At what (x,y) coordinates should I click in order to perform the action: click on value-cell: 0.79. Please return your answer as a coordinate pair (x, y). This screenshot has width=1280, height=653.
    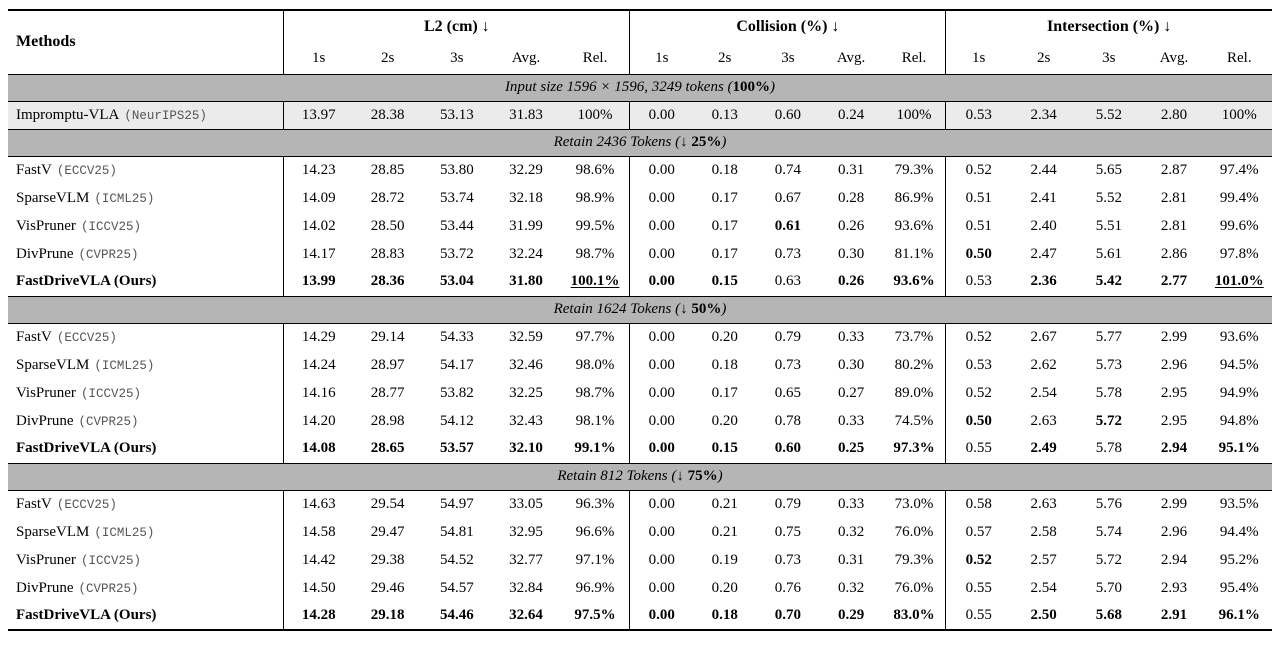
    Looking at the image, I should click on (788, 503).